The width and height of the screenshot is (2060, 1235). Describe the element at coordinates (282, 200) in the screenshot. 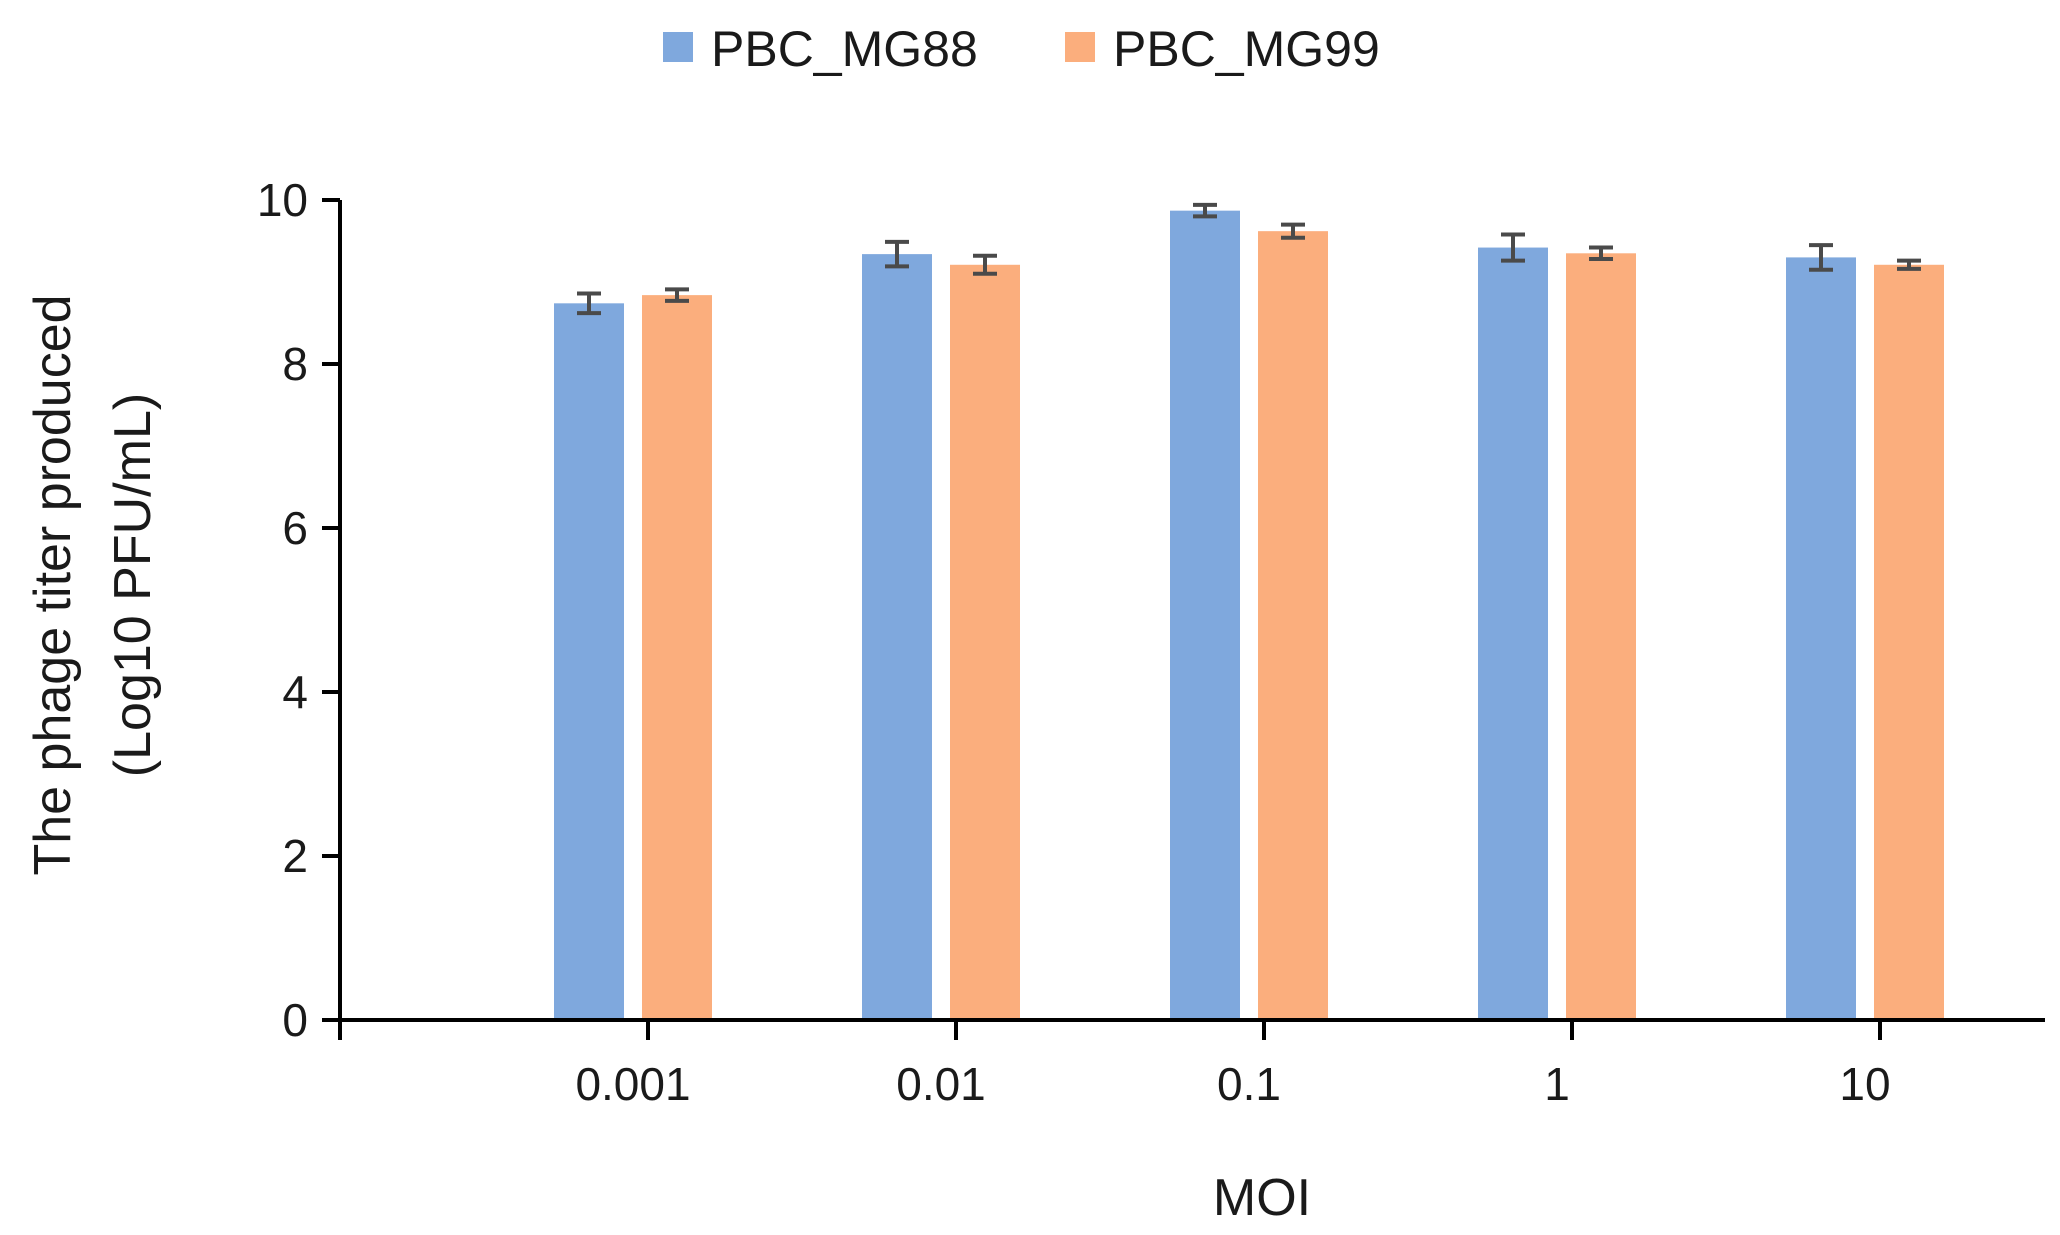

I see `y-tick-label: 10` at that location.